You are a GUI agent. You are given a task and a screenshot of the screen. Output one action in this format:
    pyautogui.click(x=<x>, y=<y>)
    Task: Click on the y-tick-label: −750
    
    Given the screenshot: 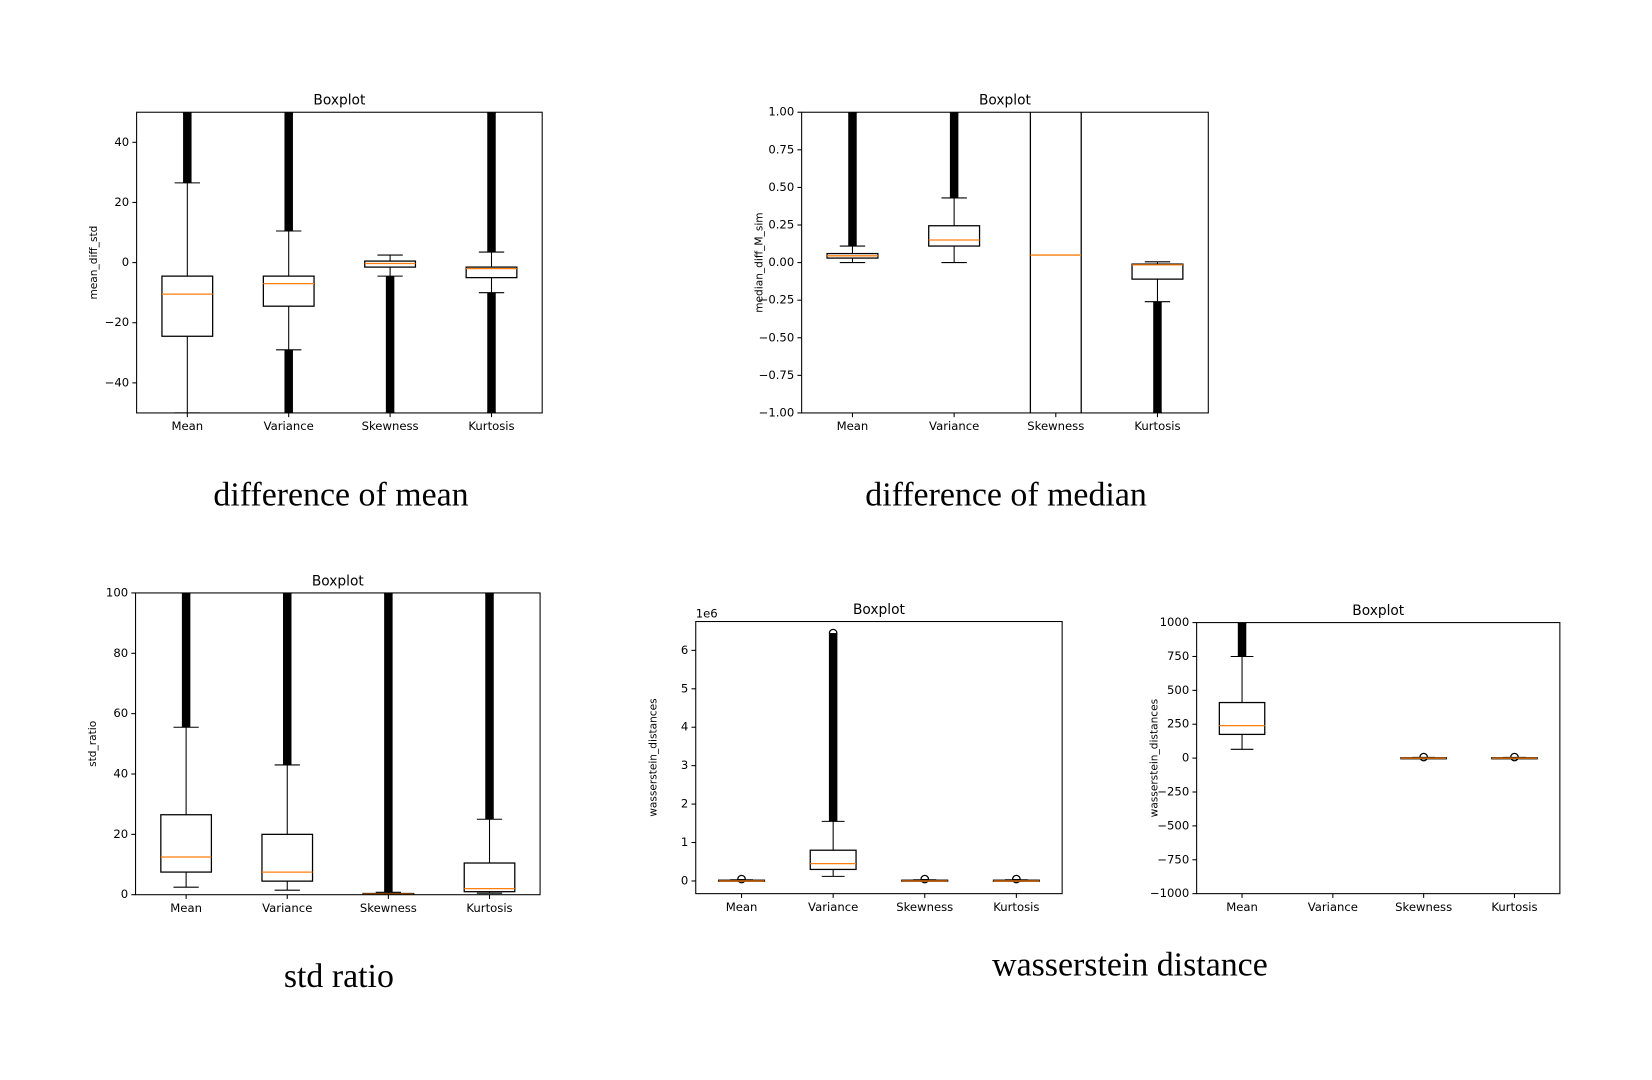 What is the action you would take?
    pyautogui.click(x=1173, y=859)
    